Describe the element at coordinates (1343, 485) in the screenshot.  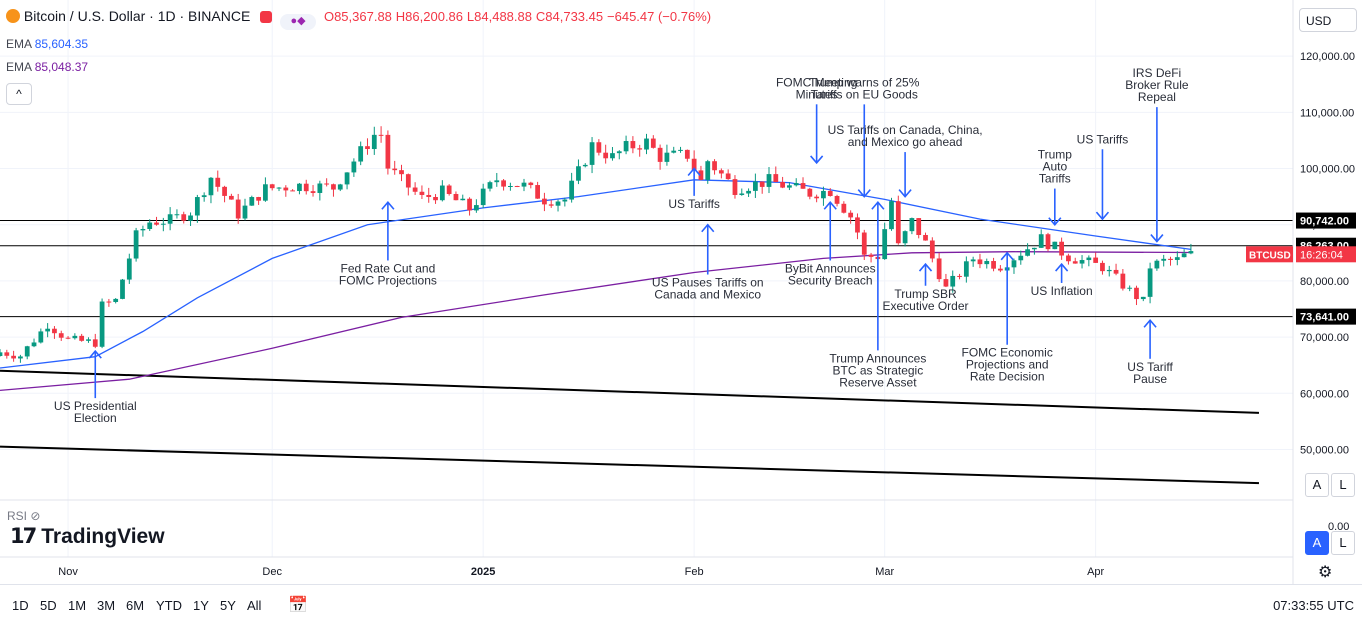
I see `log-scale-button: L` at that location.